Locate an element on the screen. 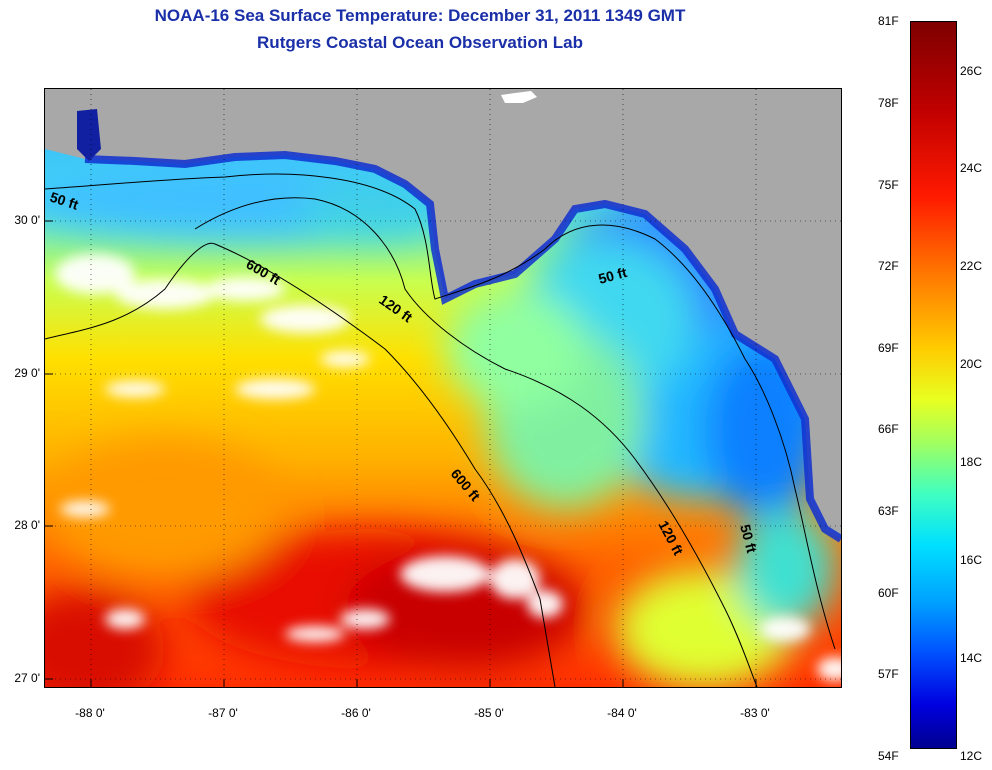  colorbar-f-label: 75F is located at coordinates (888, 185).